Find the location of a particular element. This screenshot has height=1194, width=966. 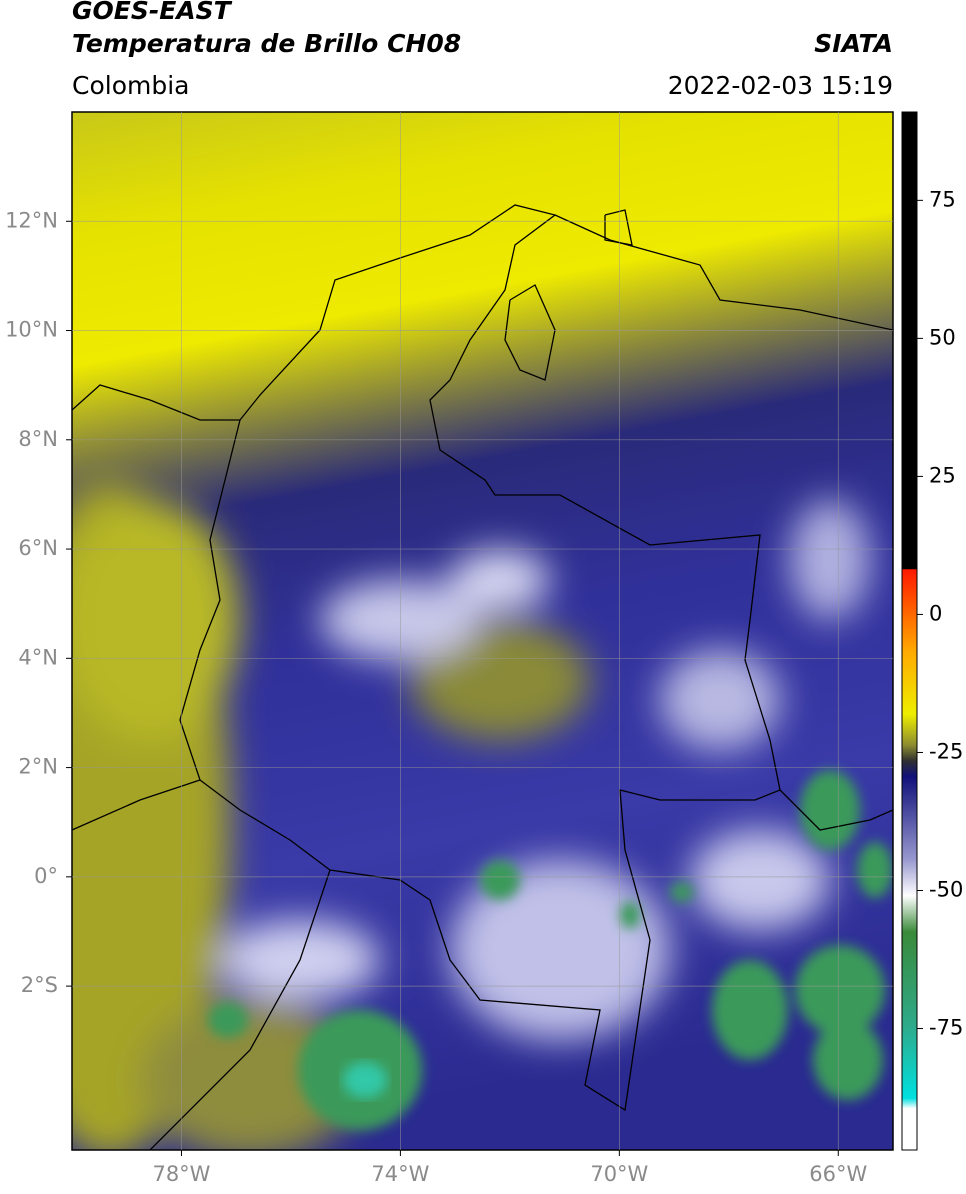

y-tick-label: 6°N is located at coordinates (38, 548).